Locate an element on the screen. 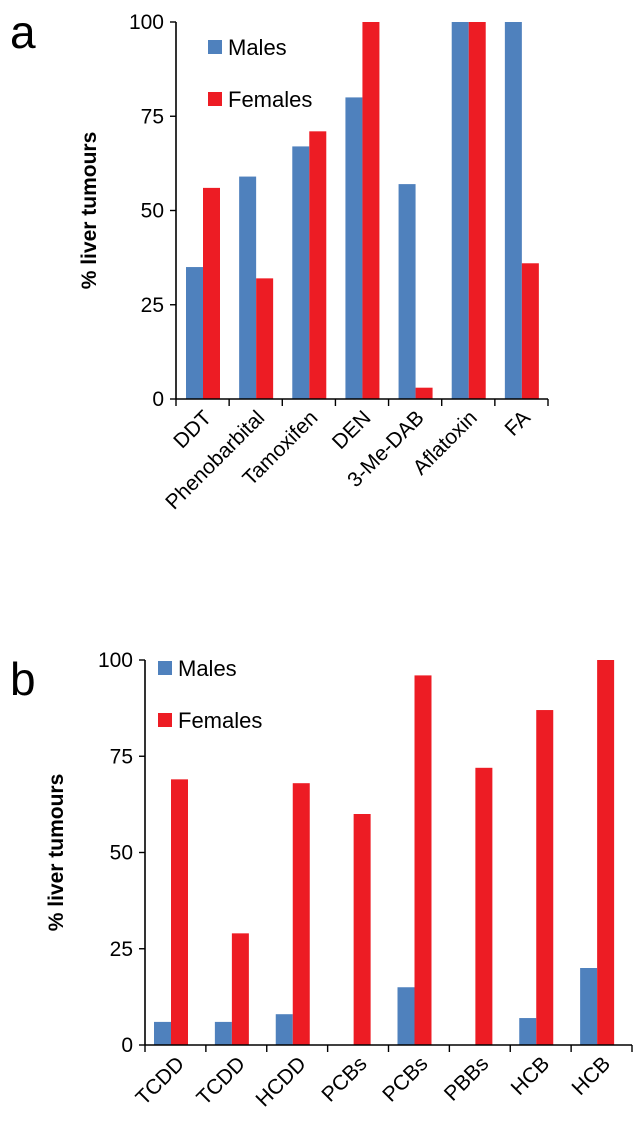 The width and height of the screenshot is (635, 1130). x-tick-label: HCDD is located at coordinates (281, 1081).